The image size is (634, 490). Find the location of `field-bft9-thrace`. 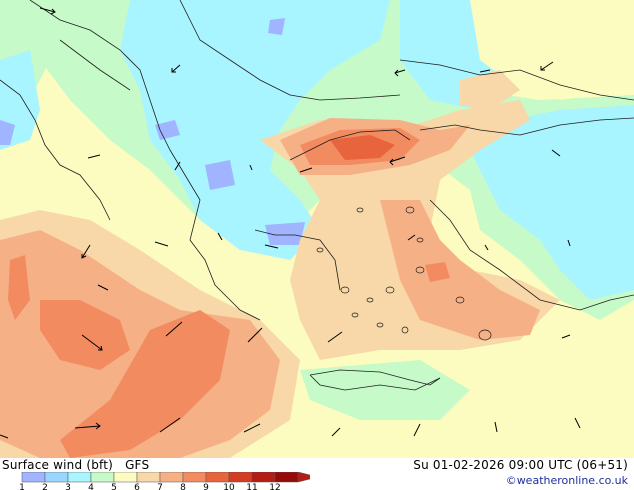

field-bft9-thrace is located at coordinates (362, 147).